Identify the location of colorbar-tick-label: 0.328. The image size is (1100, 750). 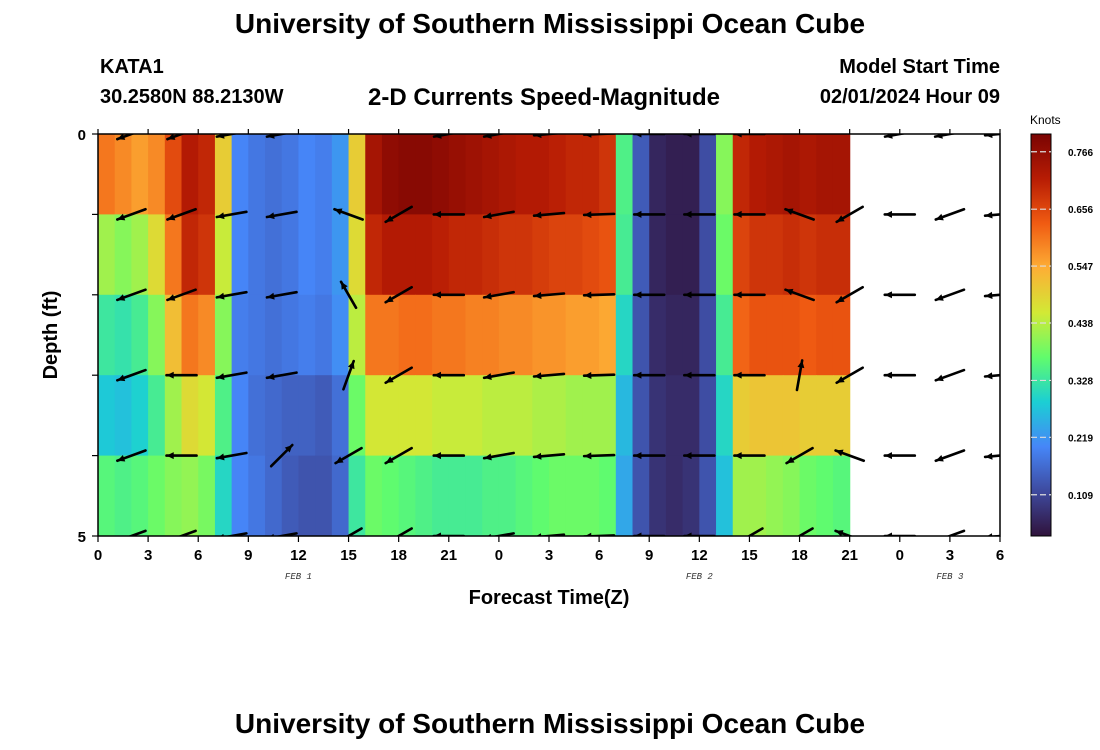
(1080, 381).